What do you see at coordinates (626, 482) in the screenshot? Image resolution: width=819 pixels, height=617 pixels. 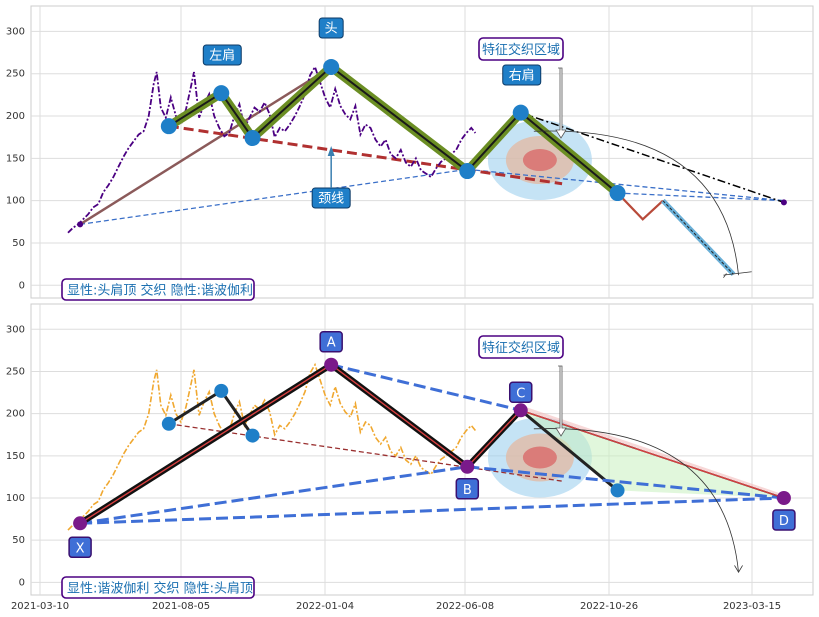 I see `bd-line` at bounding box center [626, 482].